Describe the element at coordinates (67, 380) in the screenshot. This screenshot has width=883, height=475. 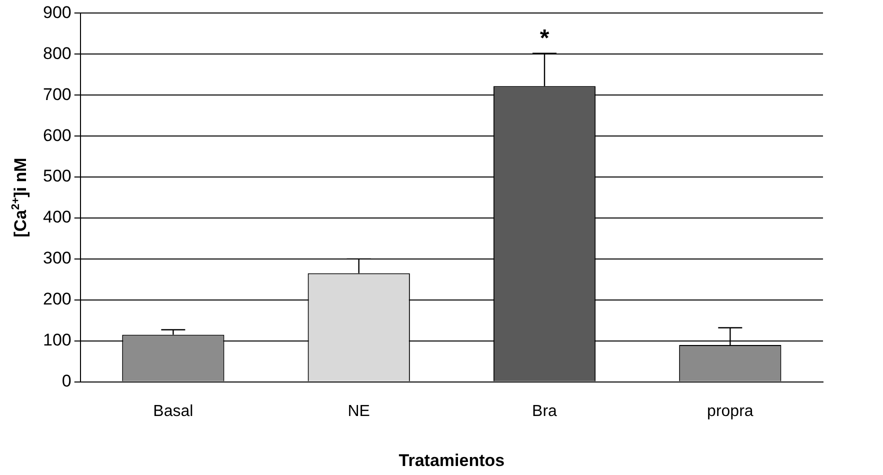
I see `y-tick-label: 0` at that location.